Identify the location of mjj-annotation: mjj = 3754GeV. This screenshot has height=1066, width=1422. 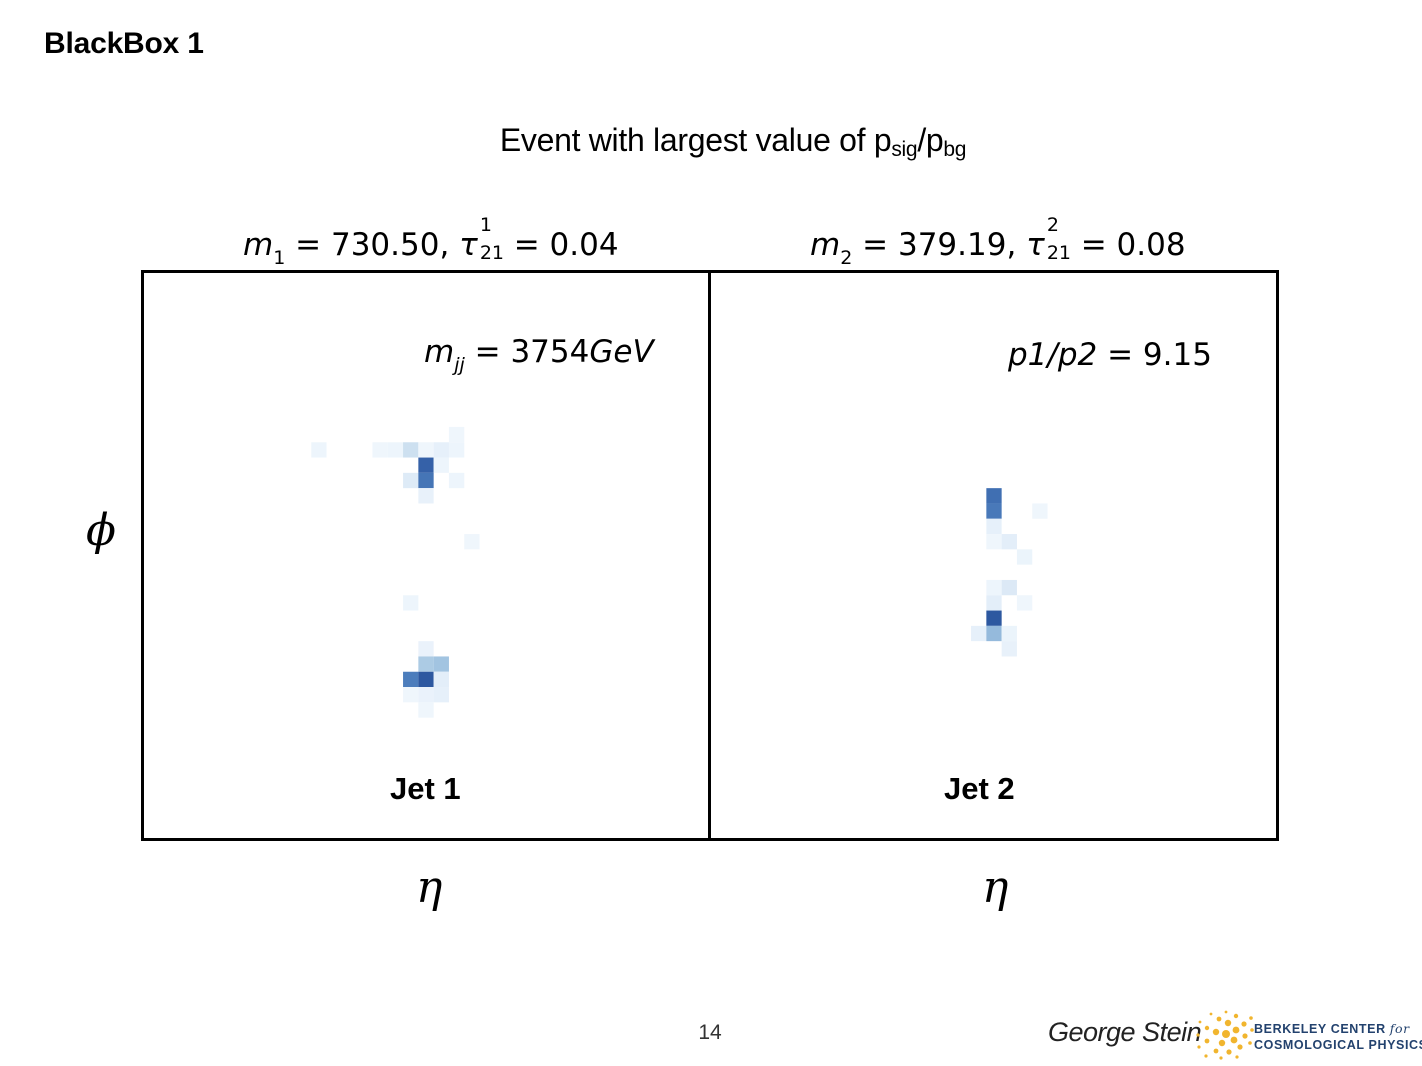
(539, 355).